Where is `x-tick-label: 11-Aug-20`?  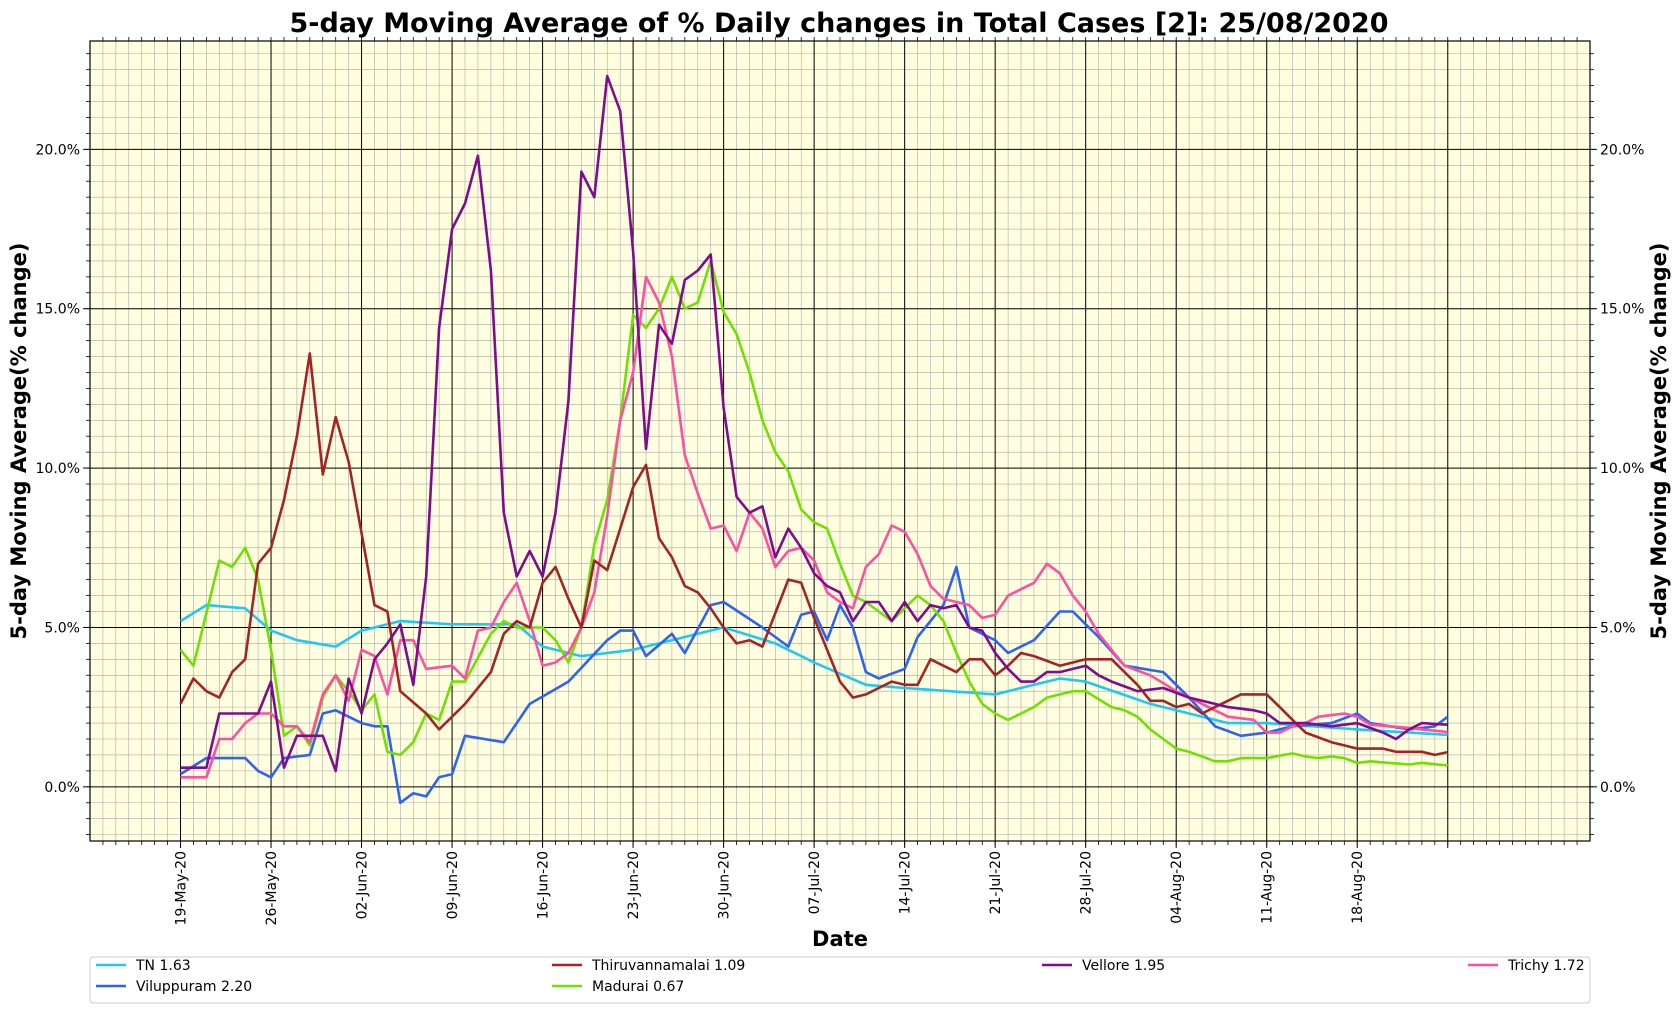
x-tick-label: 11-Aug-20 is located at coordinates (1268, 887).